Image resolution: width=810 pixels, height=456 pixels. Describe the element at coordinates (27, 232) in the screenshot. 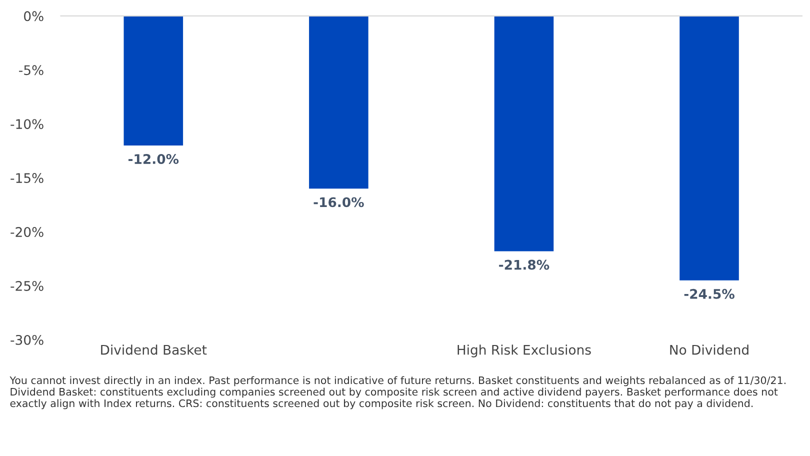

I see `y-tick-label: -20%` at that location.